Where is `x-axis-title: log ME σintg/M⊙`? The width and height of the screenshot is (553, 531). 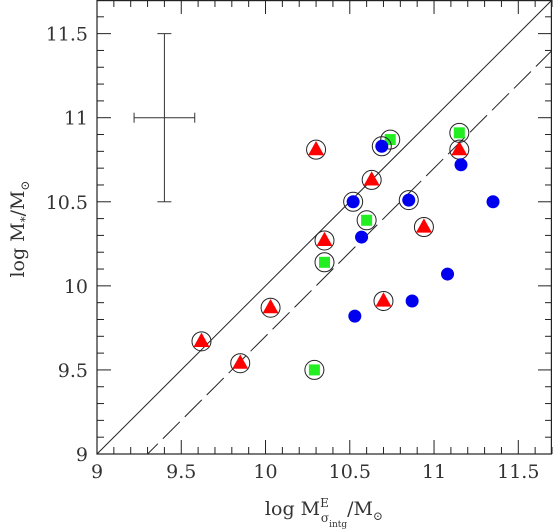
x-axis-title: log ME σintg/M⊙ is located at coordinates (324, 513).